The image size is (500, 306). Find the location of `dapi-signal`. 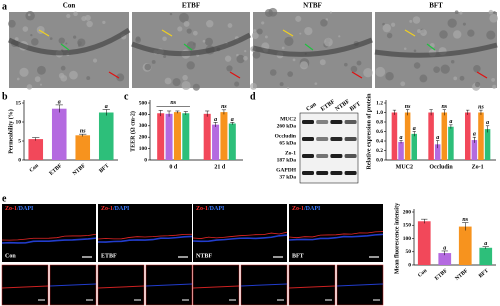

dapi-signal is located at coordinates (49, 240).